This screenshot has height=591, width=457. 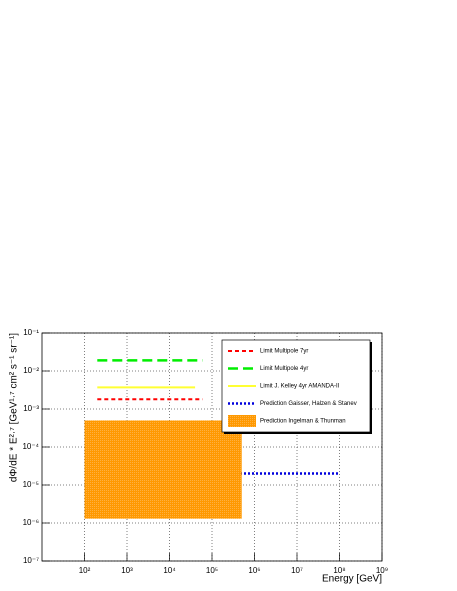 I want to click on y-tick-label: 10⁻², so click(x=31, y=370).